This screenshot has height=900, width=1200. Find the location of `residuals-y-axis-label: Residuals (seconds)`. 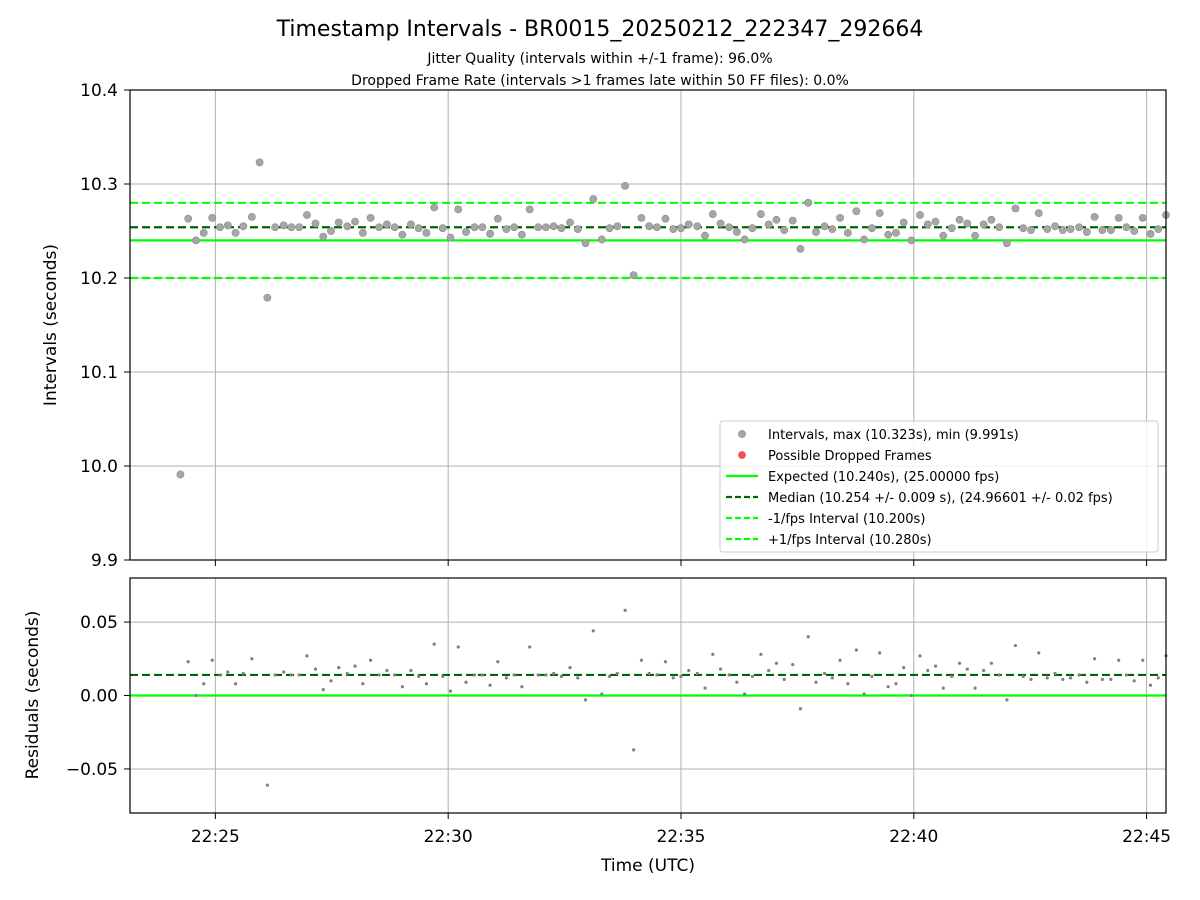

residuals-y-axis-label: Residuals (seconds) is located at coordinates (33, 695).